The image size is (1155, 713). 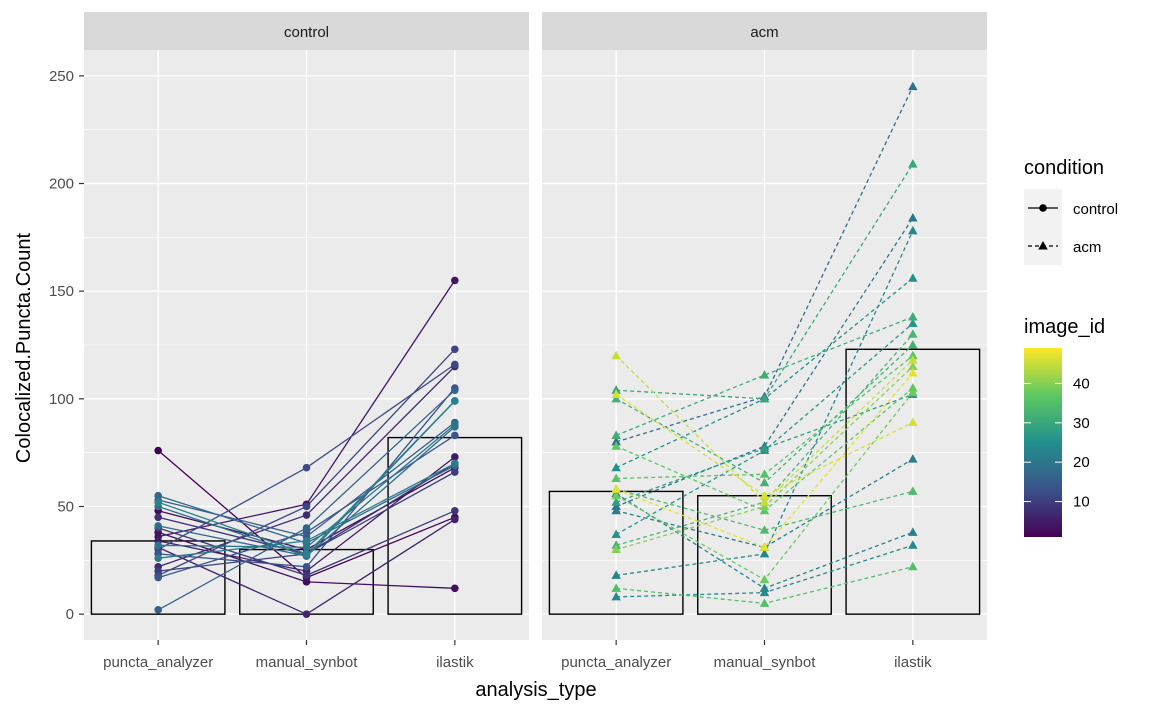 I want to click on legend-key-shape, so click(x=1043, y=245).